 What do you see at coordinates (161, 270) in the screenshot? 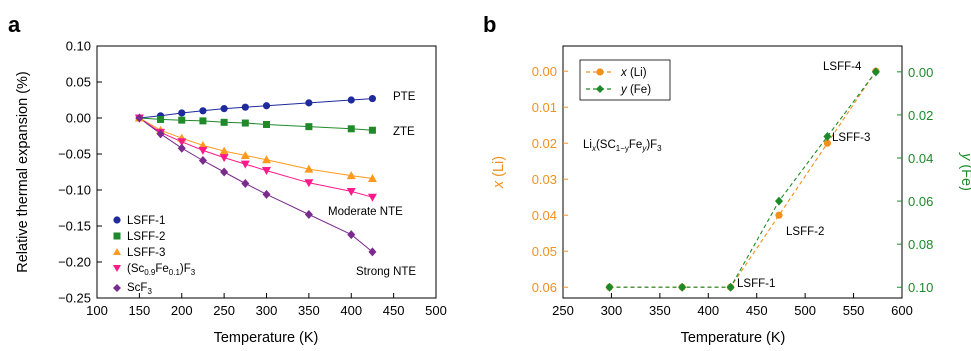
I see `legend-label: (Sc0.9Fe0.1)F3` at bounding box center [161, 270].